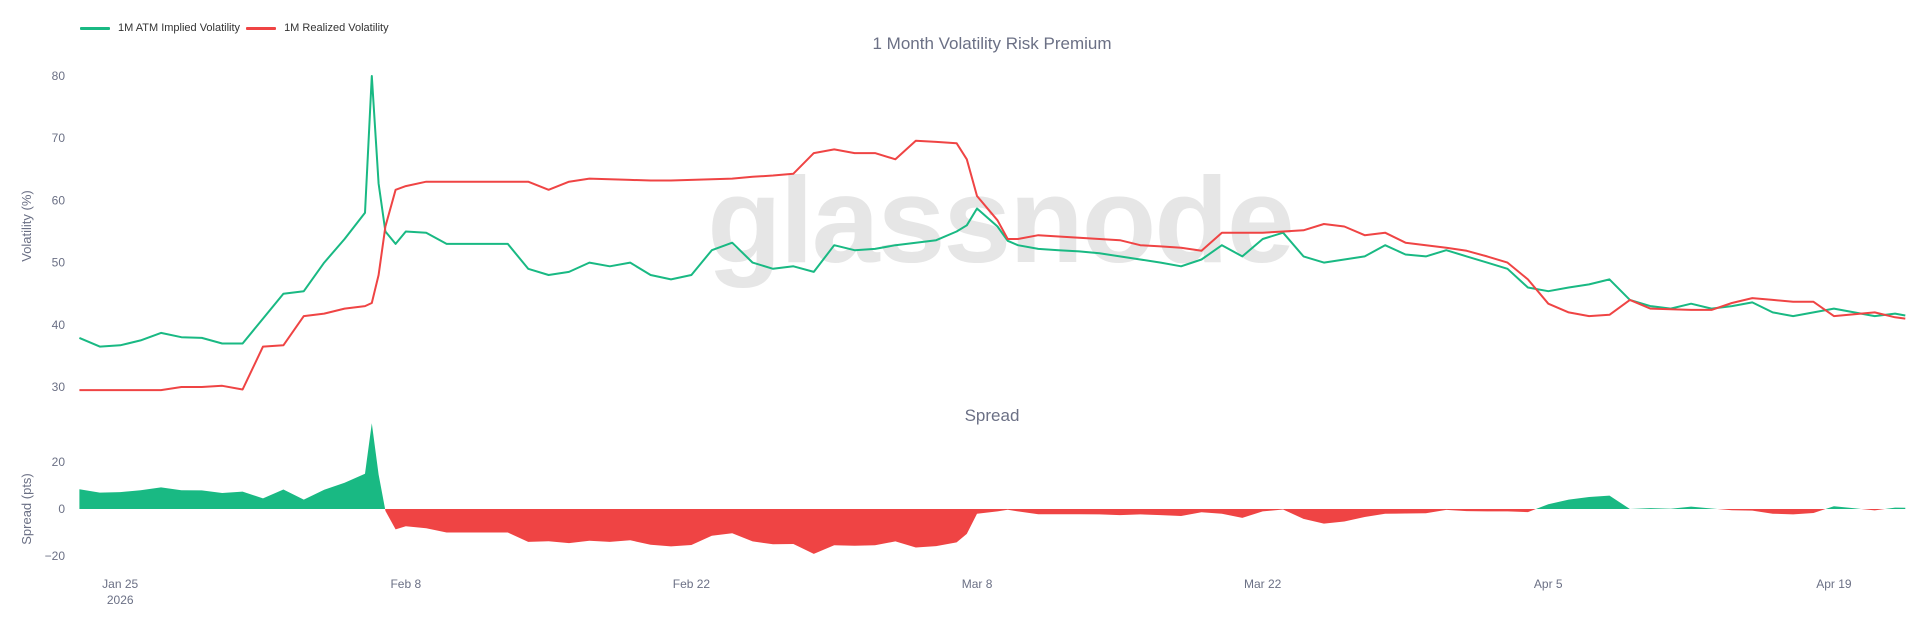 The width and height of the screenshot is (1920, 620). What do you see at coordinates (59, 325) in the screenshot?
I see `y-tick-label: 40` at bounding box center [59, 325].